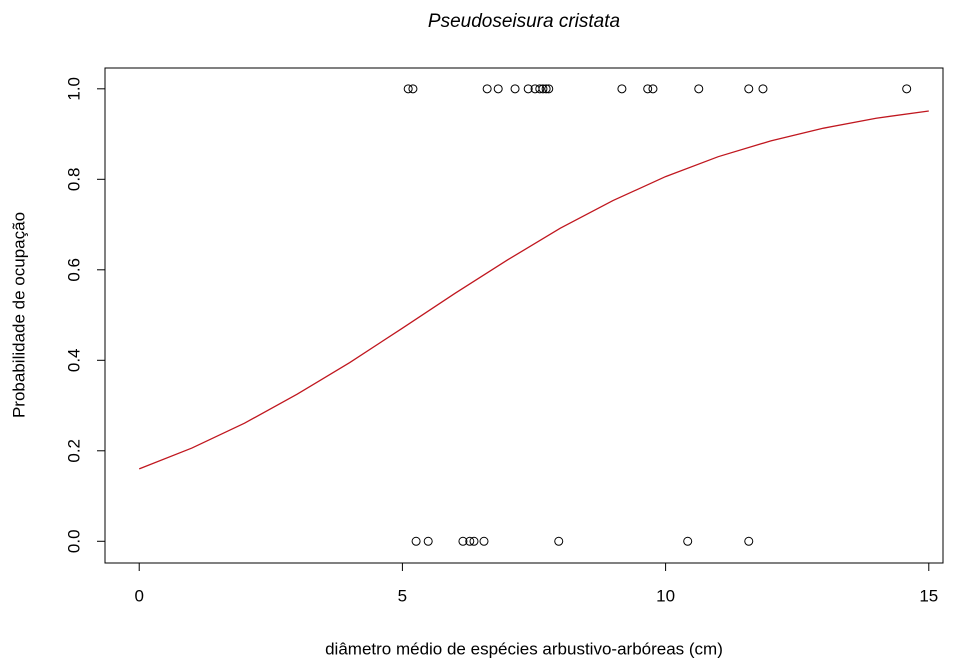 The image size is (953, 665). I want to click on chart-title: Pseudoseisura cristata, so click(524, 21).